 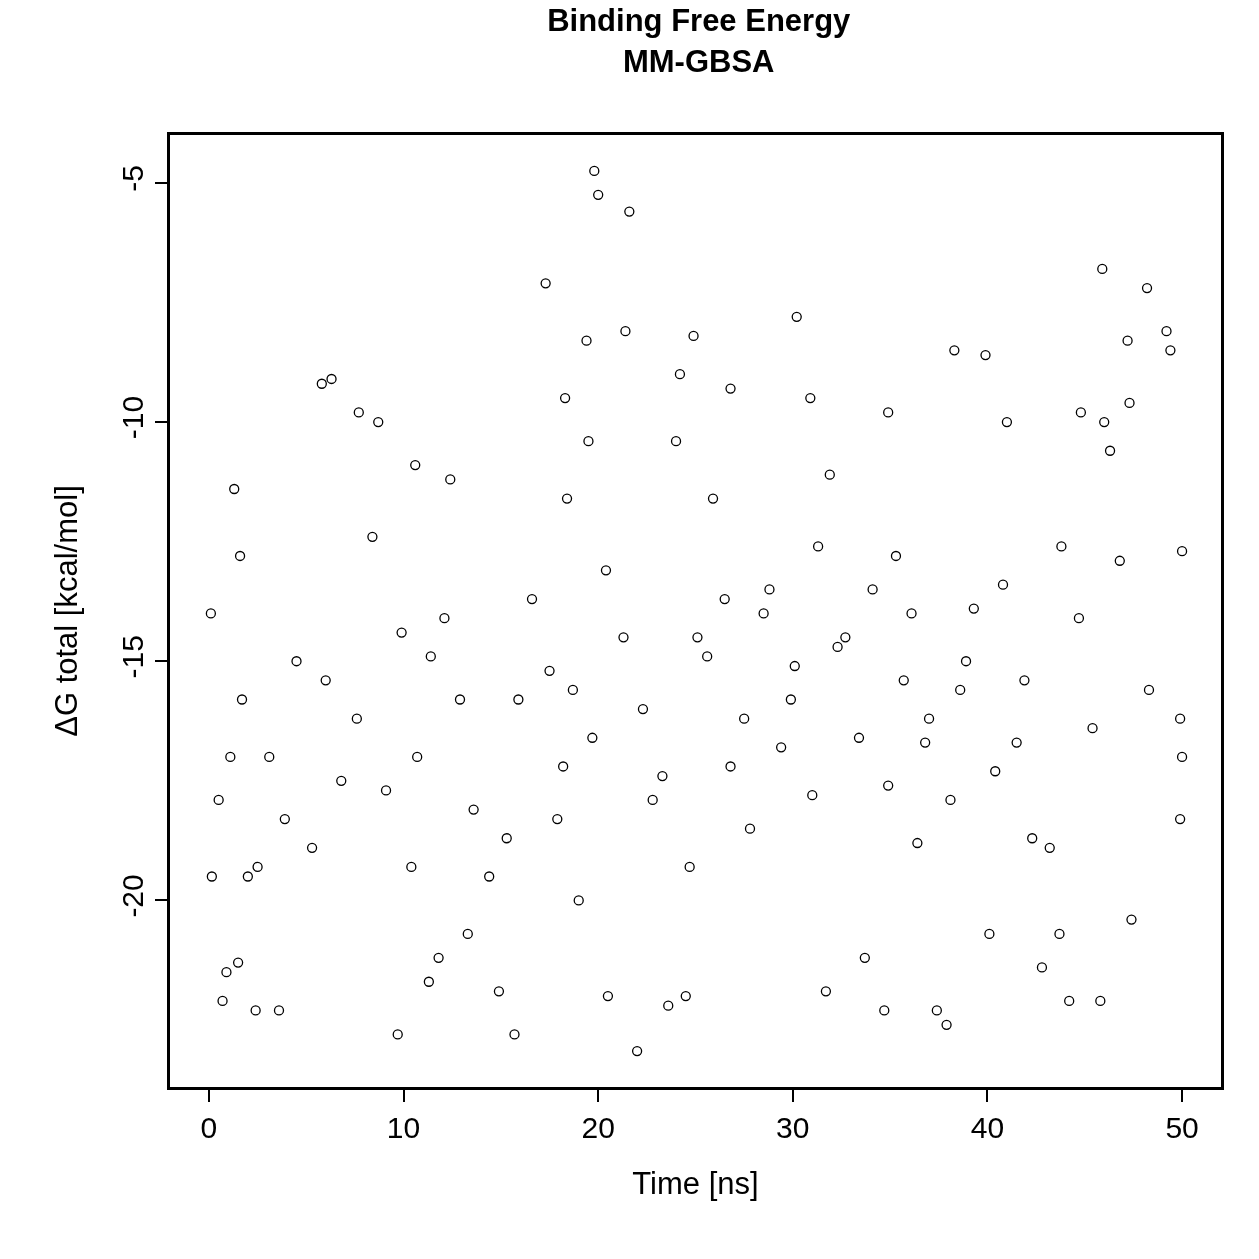 What do you see at coordinates (695, 1183) in the screenshot?
I see `x-axis-title: Time [ns]` at bounding box center [695, 1183].